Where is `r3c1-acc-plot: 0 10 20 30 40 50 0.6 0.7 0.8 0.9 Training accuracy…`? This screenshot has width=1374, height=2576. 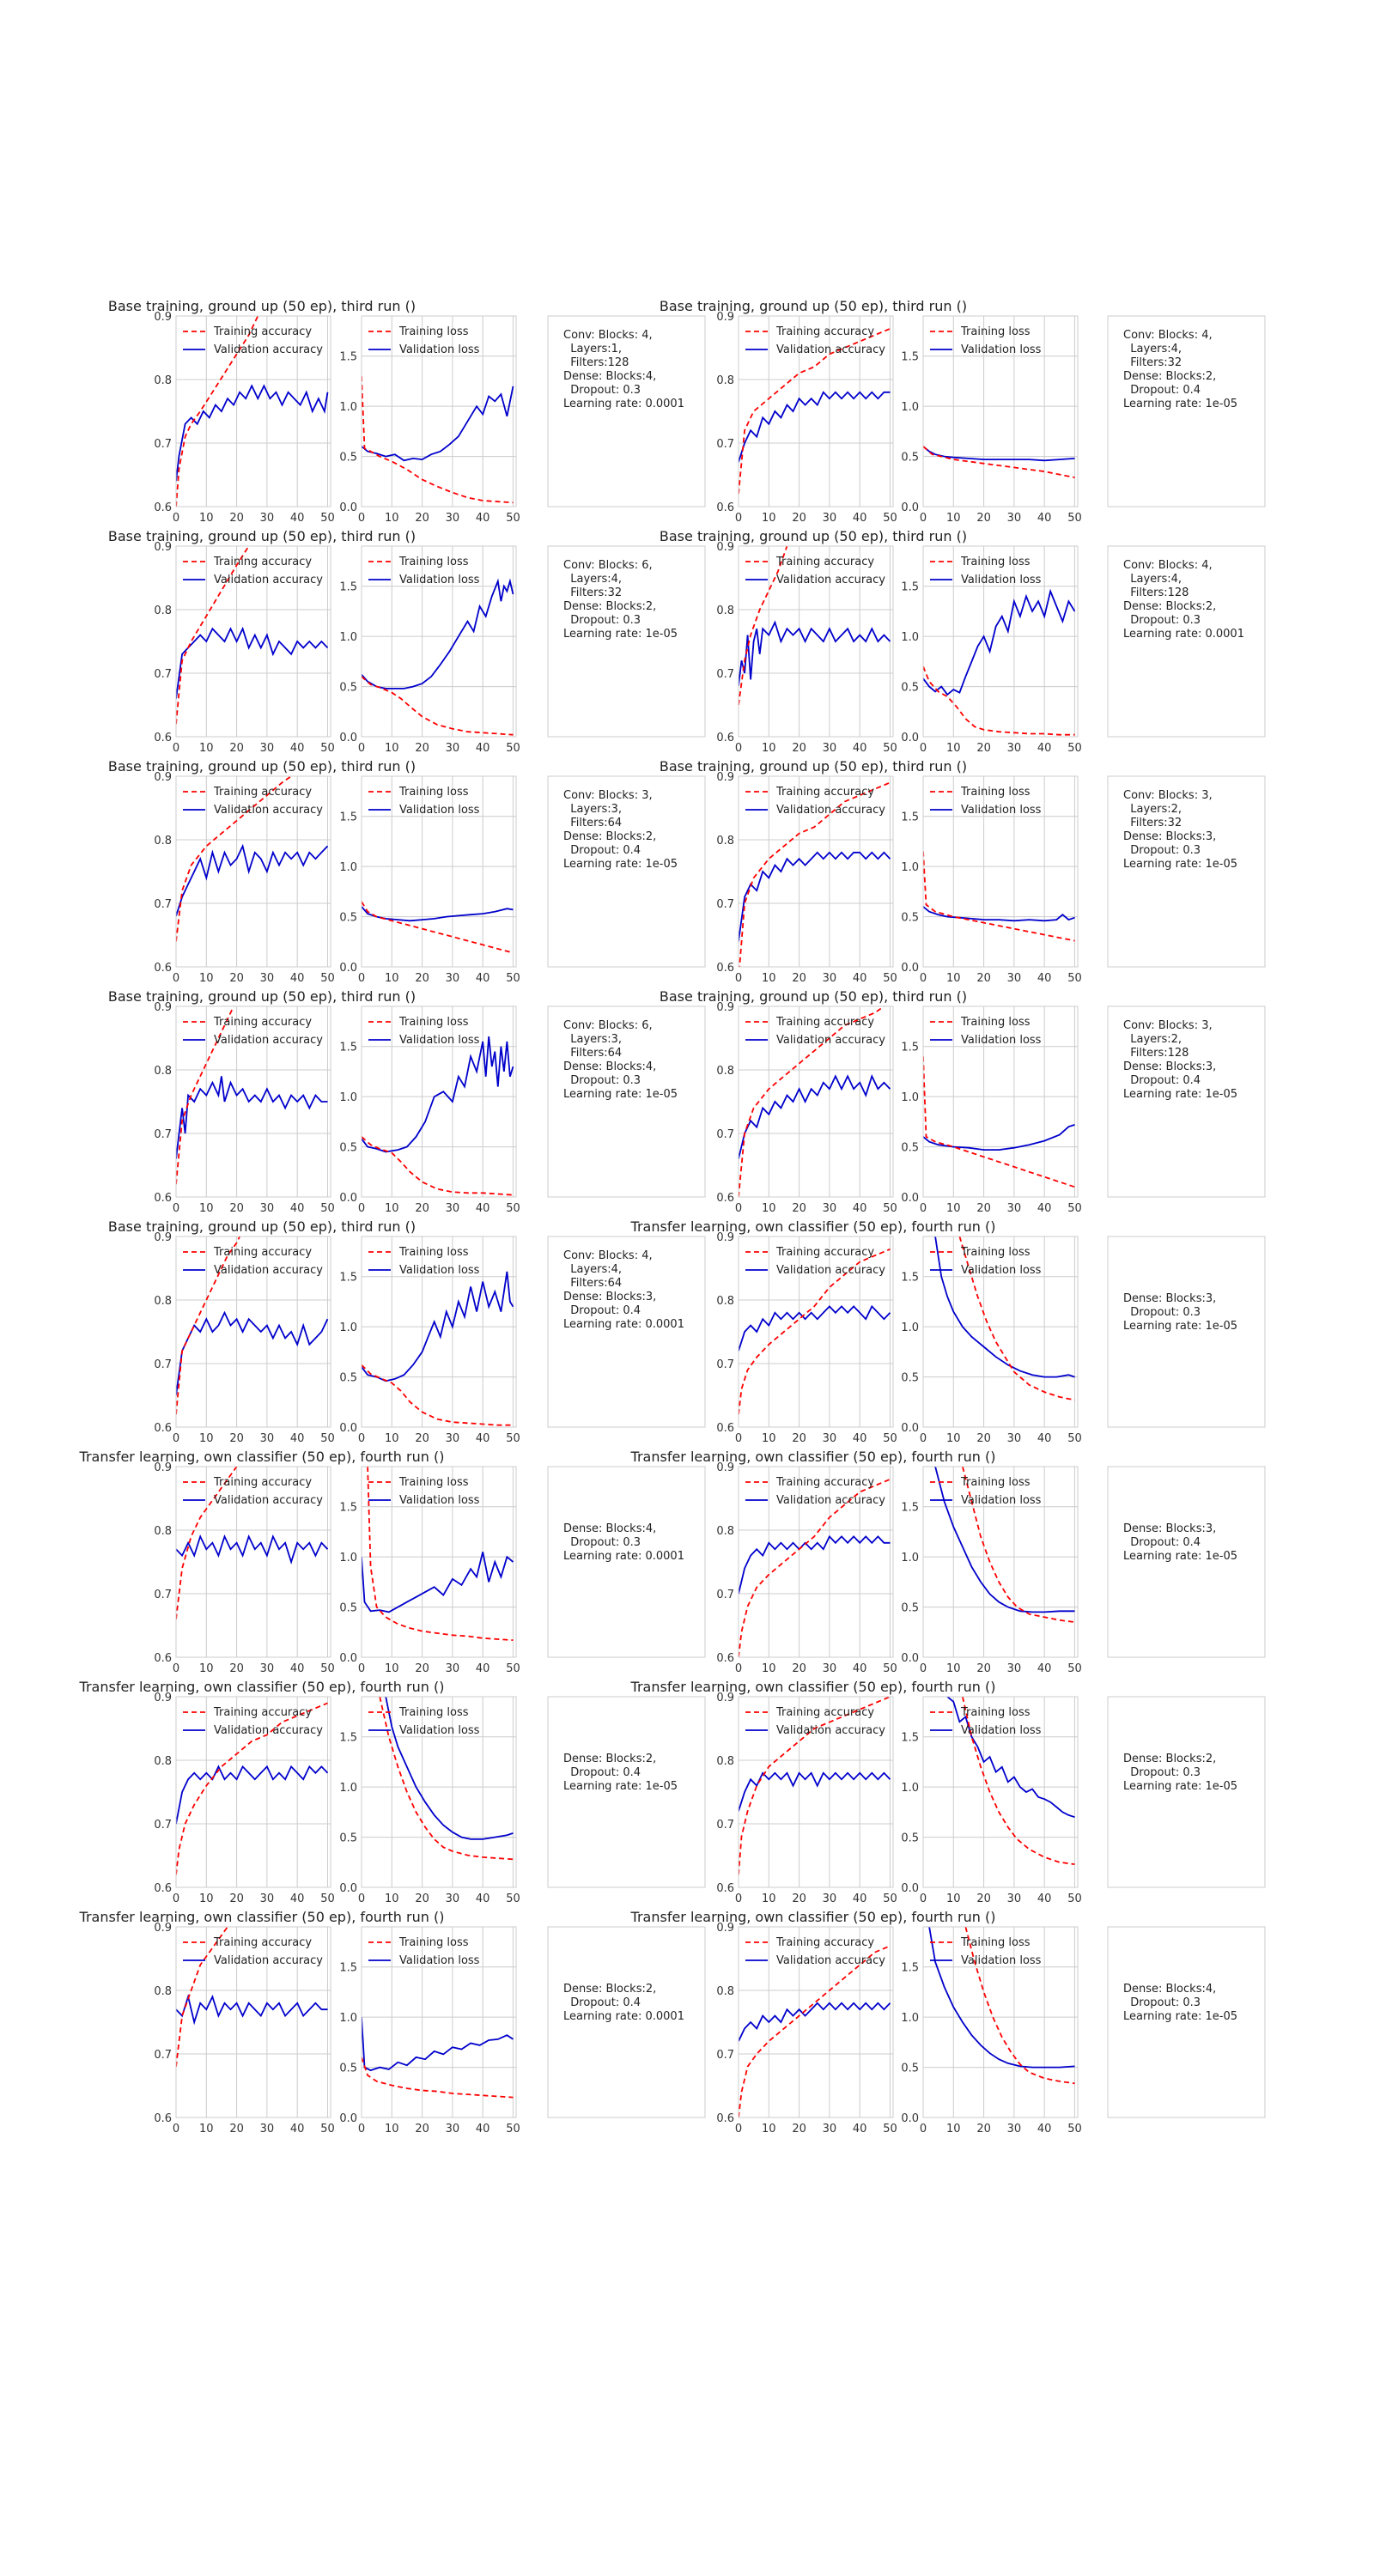 r3c1-acc-plot: 0 10 20 30 40 50 0.6 0.7 0.8 0.9 Training accuracy… is located at coordinates (806, 1108).